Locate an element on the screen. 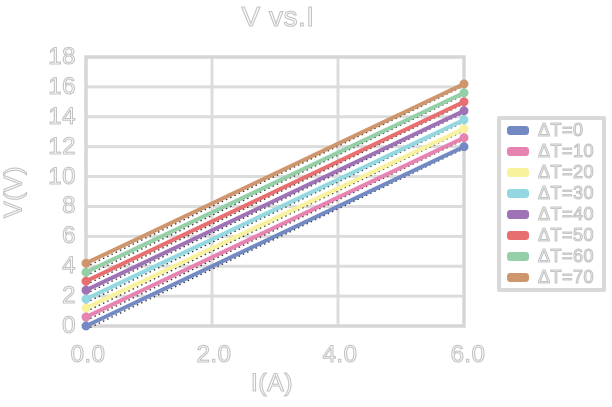 This screenshot has height=407, width=612. legend-label: ΔT=30 is located at coordinates (566, 192).